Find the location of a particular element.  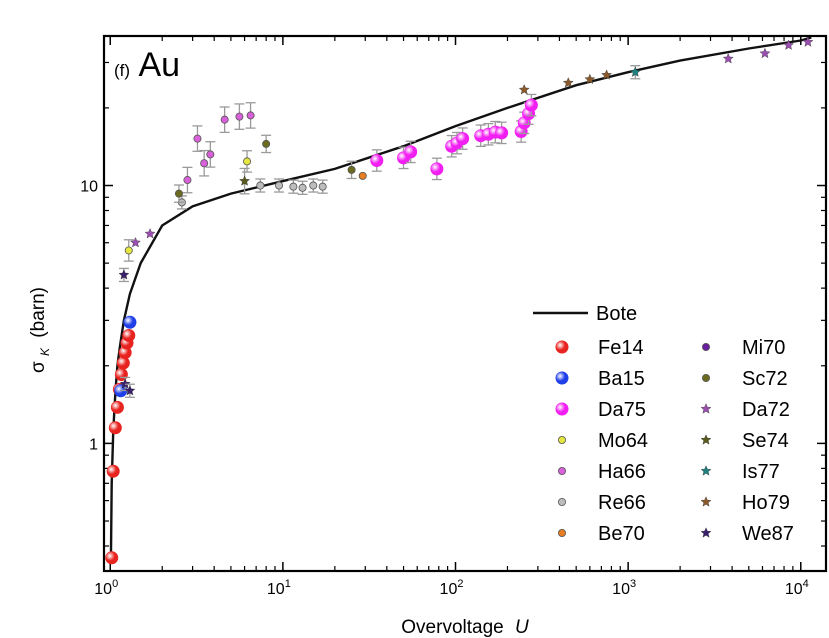

legend-marker-we87 is located at coordinates (706, 532).